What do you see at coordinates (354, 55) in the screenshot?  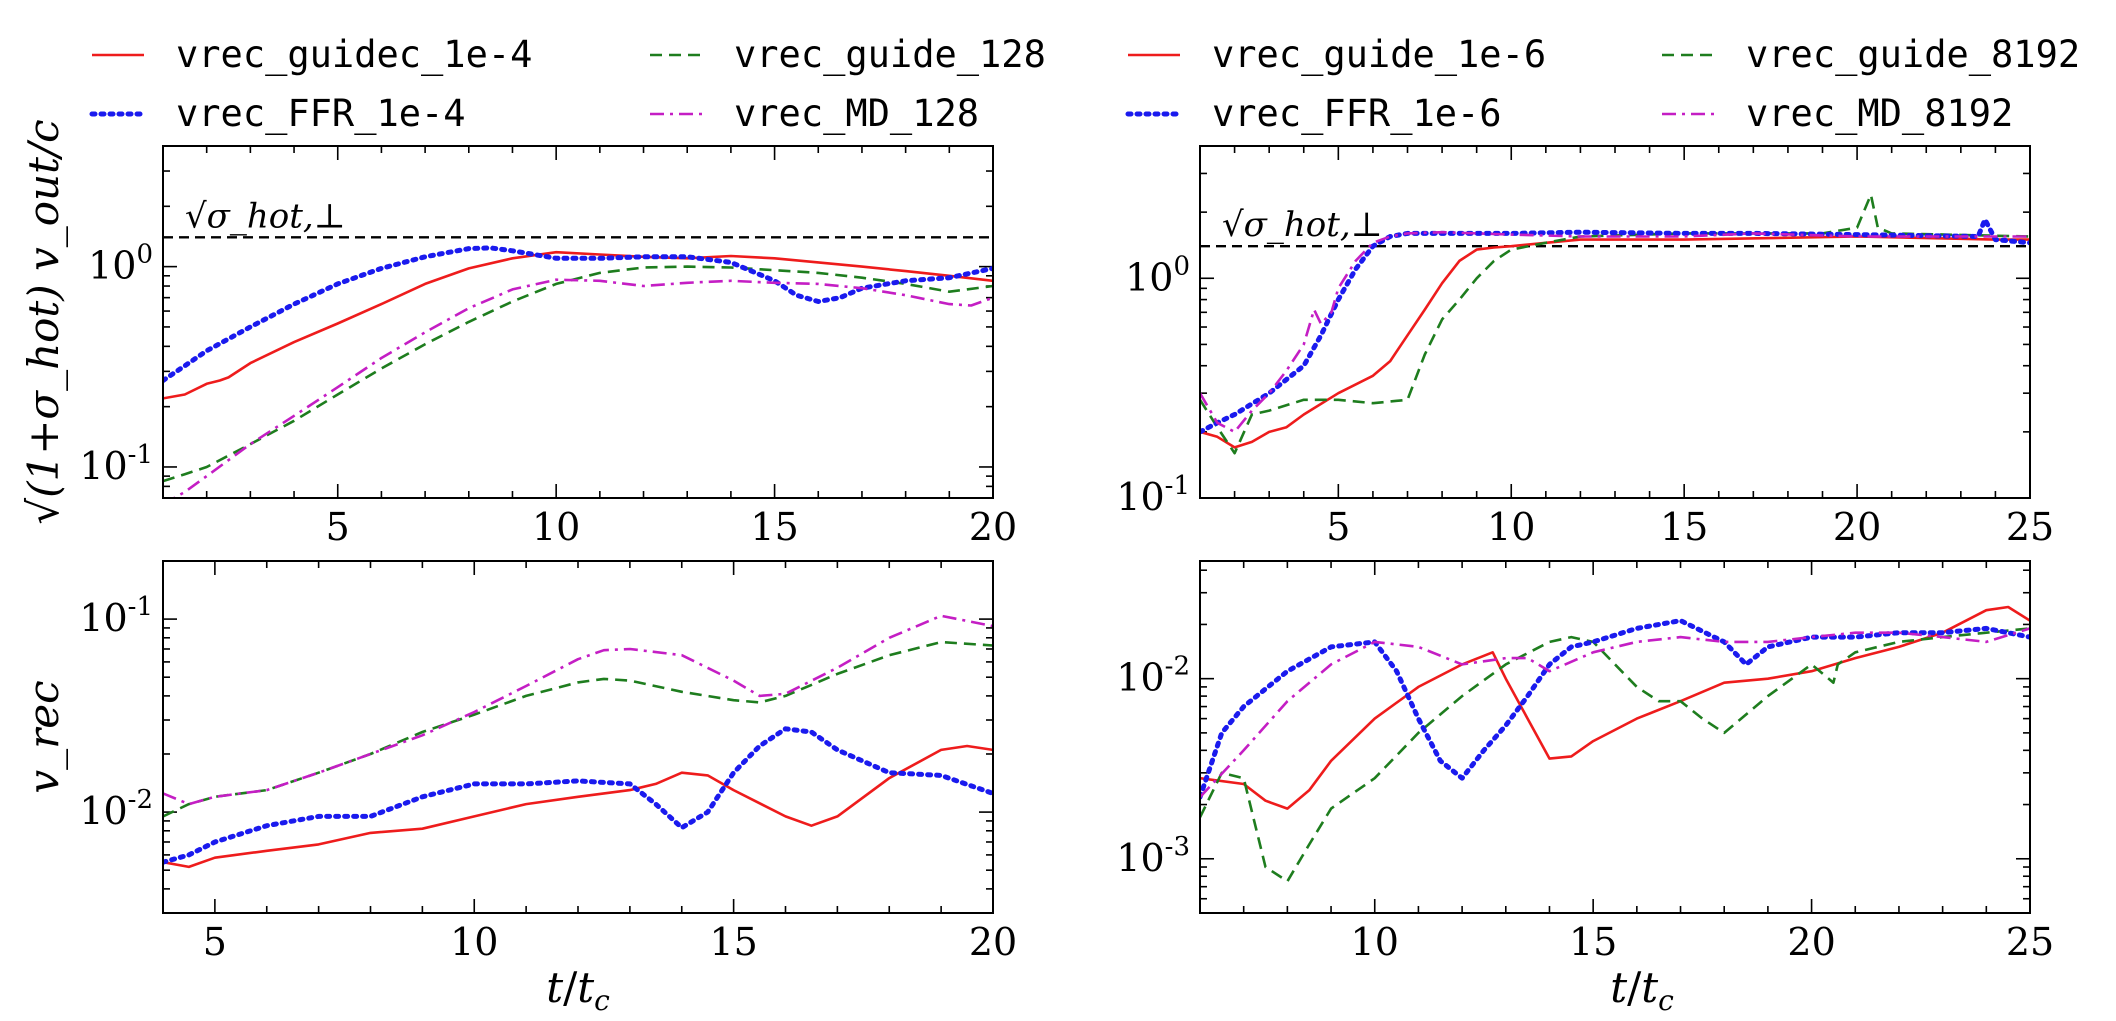 I see `legend-label: vrec_guidec_1e-4` at bounding box center [354, 55].